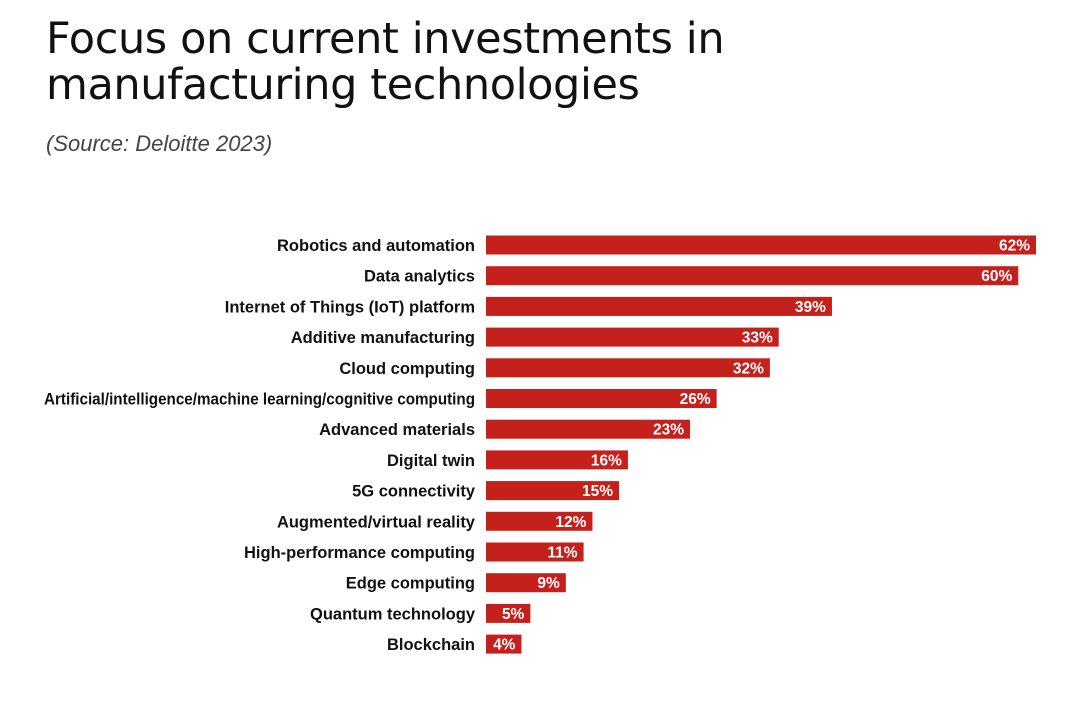  I want to click on value-label: 62%, so click(1014, 246).